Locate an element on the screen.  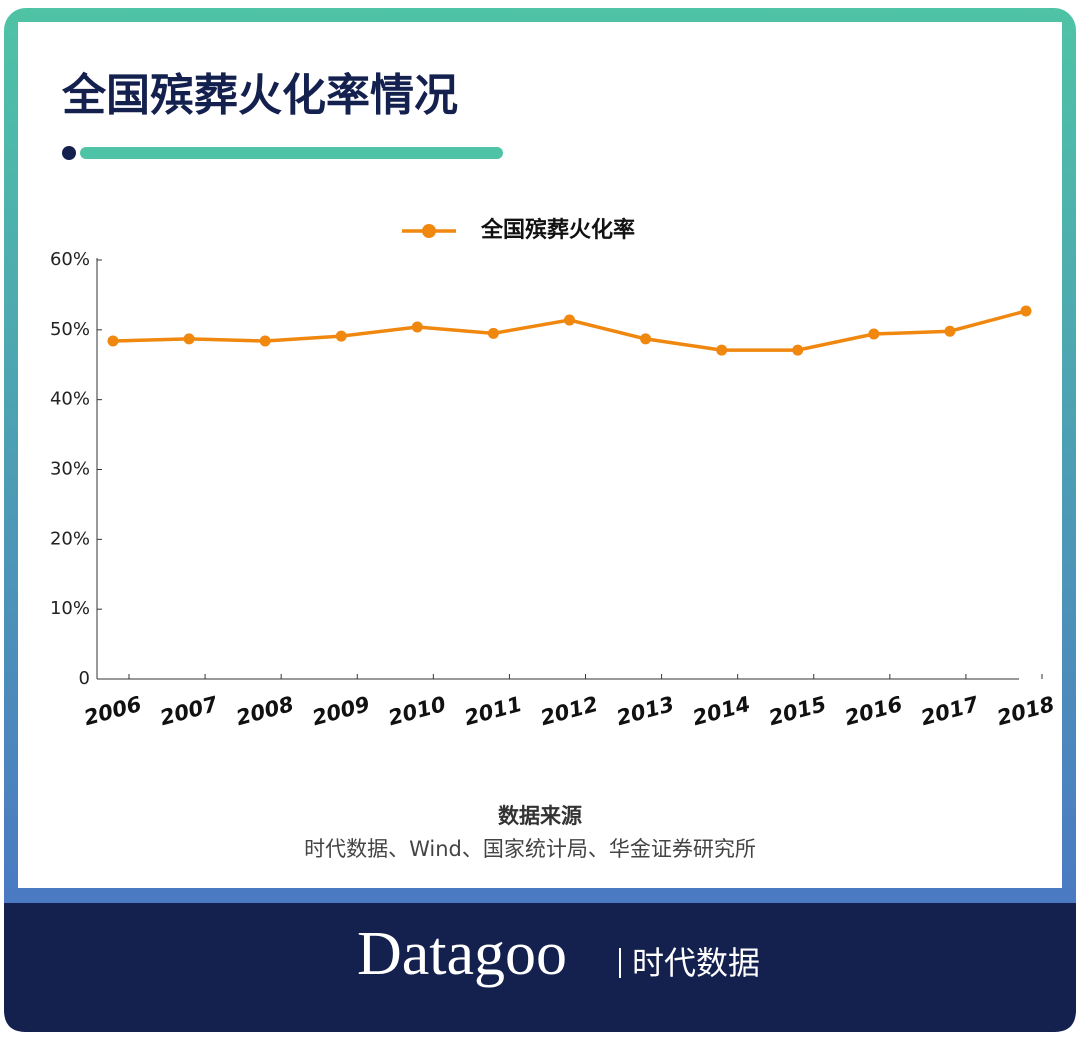
title-bar is located at coordinates (291, 153).